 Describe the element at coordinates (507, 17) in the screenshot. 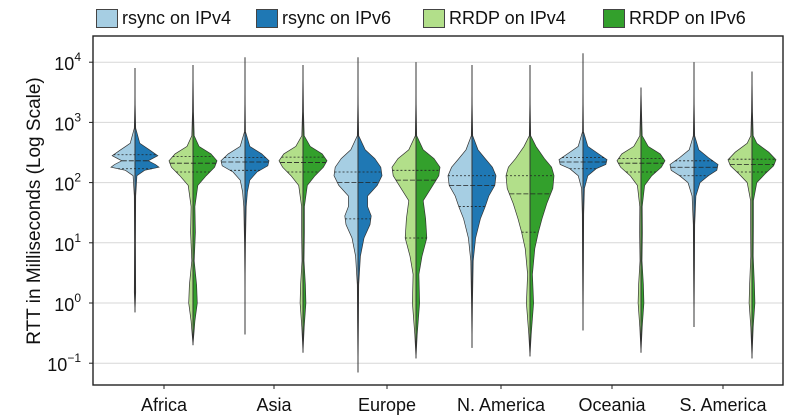

I see `legend-label-rrdp-ipv4: RRDP on IPv4` at that location.